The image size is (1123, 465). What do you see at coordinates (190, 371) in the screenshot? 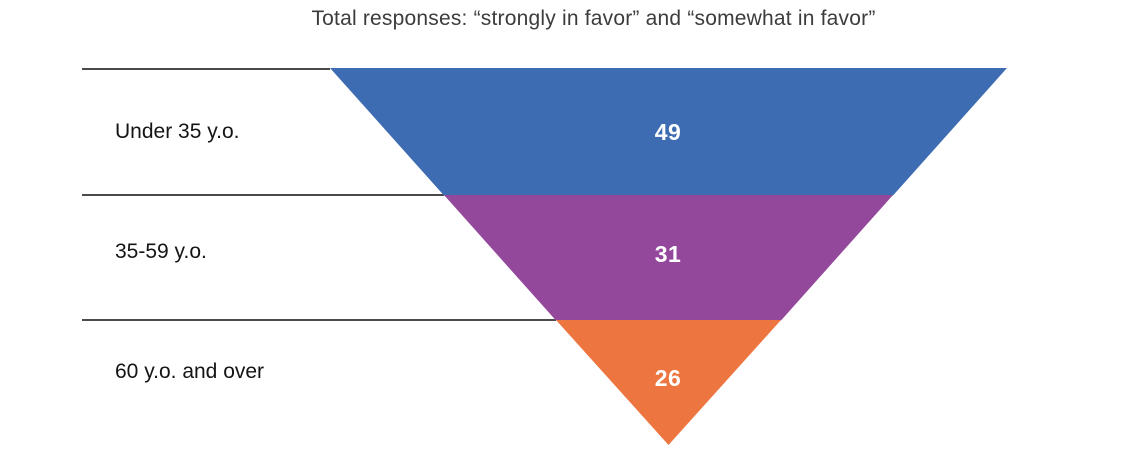
I see `category-label-60-and-over: 60 y.o. and over` at bounding box center [190, 371].